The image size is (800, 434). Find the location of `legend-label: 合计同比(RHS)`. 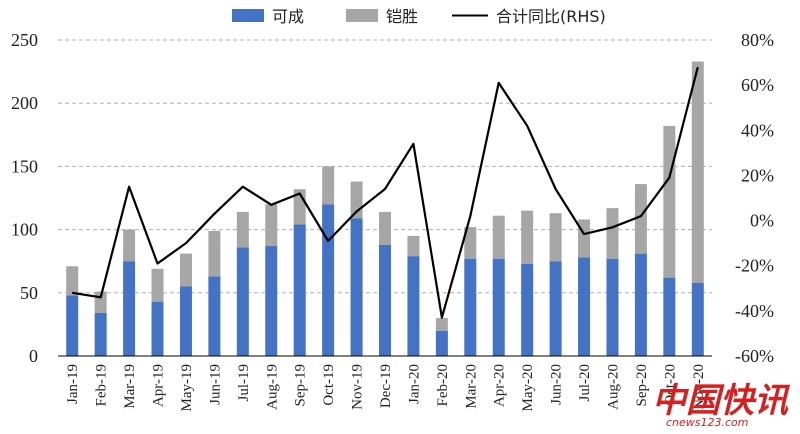

legend-label: 合计同比(RHS) is located at coordinates (551, 16).